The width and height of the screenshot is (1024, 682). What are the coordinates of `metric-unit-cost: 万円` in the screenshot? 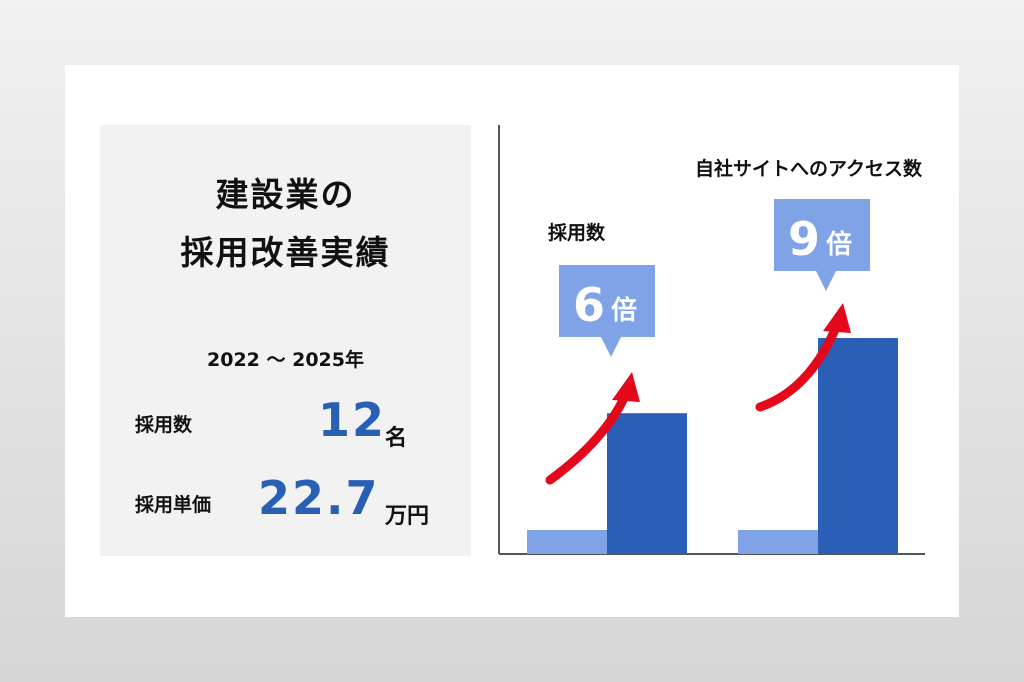 It's located at (407, 516).